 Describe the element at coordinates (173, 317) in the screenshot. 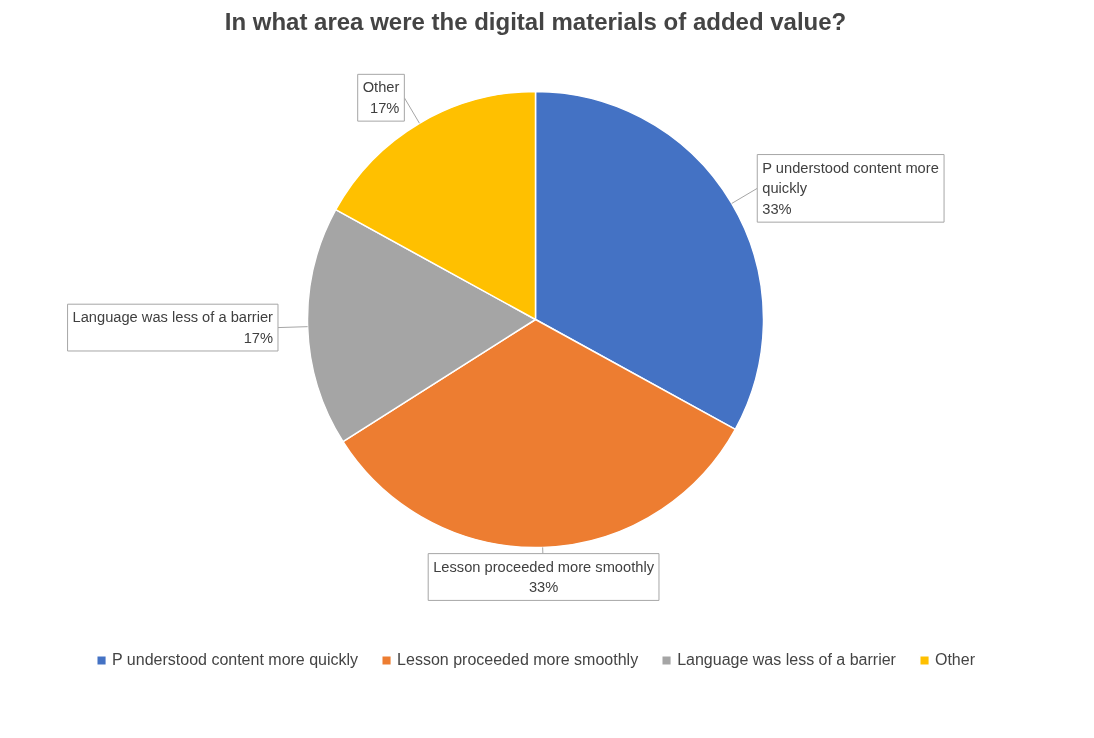

I see `slice-label: Language was less of a barrier` at that location.